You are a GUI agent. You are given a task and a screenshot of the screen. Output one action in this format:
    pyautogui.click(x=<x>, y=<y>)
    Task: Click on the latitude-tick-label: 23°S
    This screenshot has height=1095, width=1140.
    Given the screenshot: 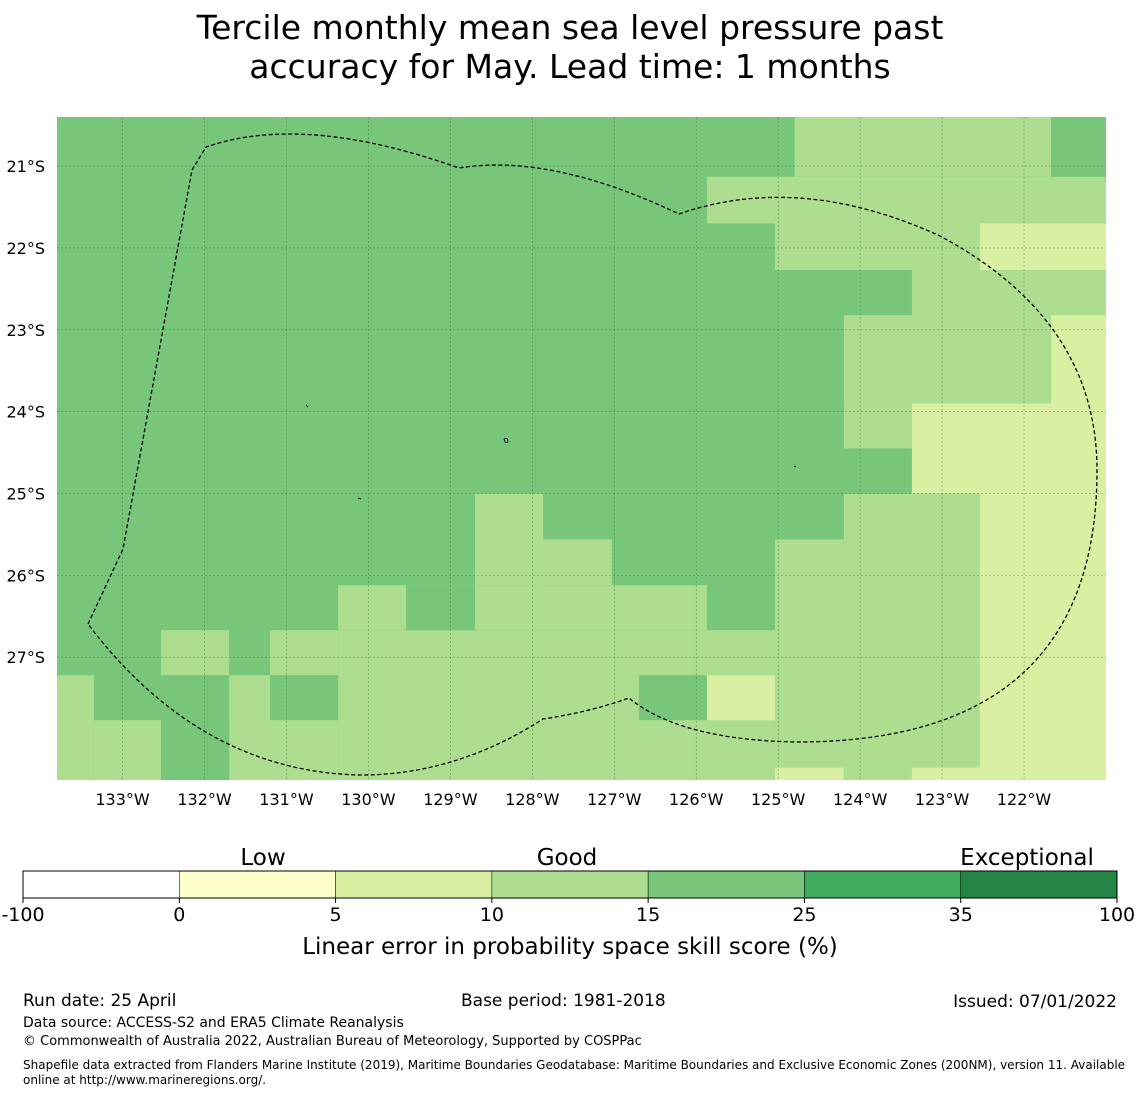 What is the action you would take?
    pyautogui.click(x=25, y=330)
    